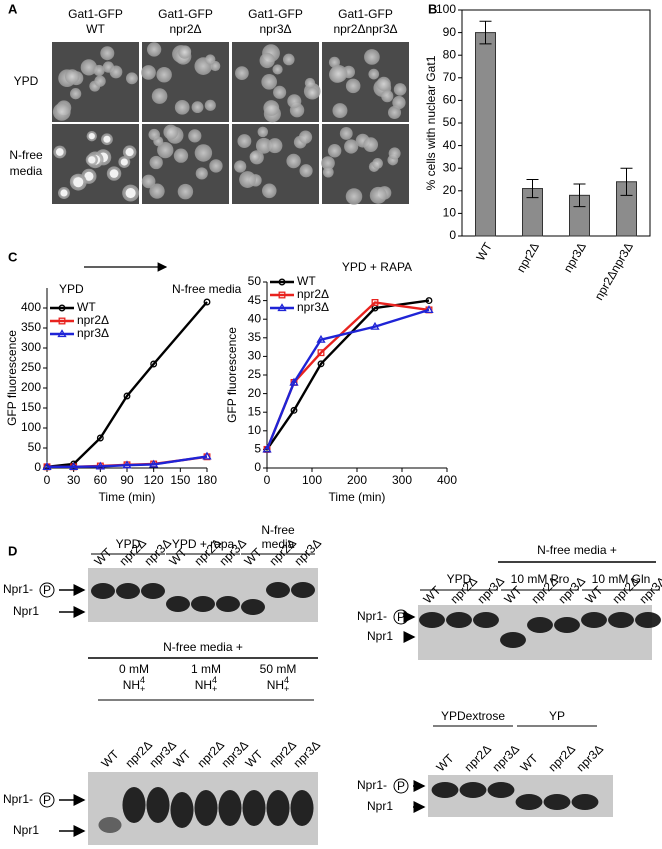  What do you see at coordinates (47, 480) in the screenshot?
I see `x-tick-label: 0` at bounding box center [47, 480].